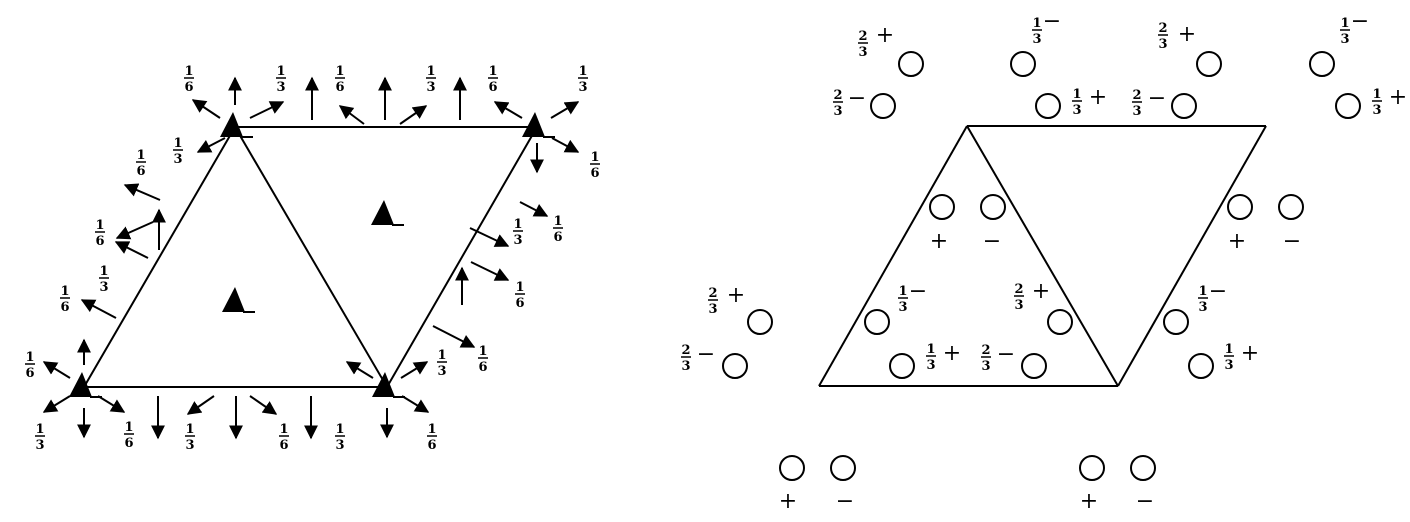  Describe the element at coordinates (1137, 103) in the screenshot. I see `right-fraction-6: 23` at that location.